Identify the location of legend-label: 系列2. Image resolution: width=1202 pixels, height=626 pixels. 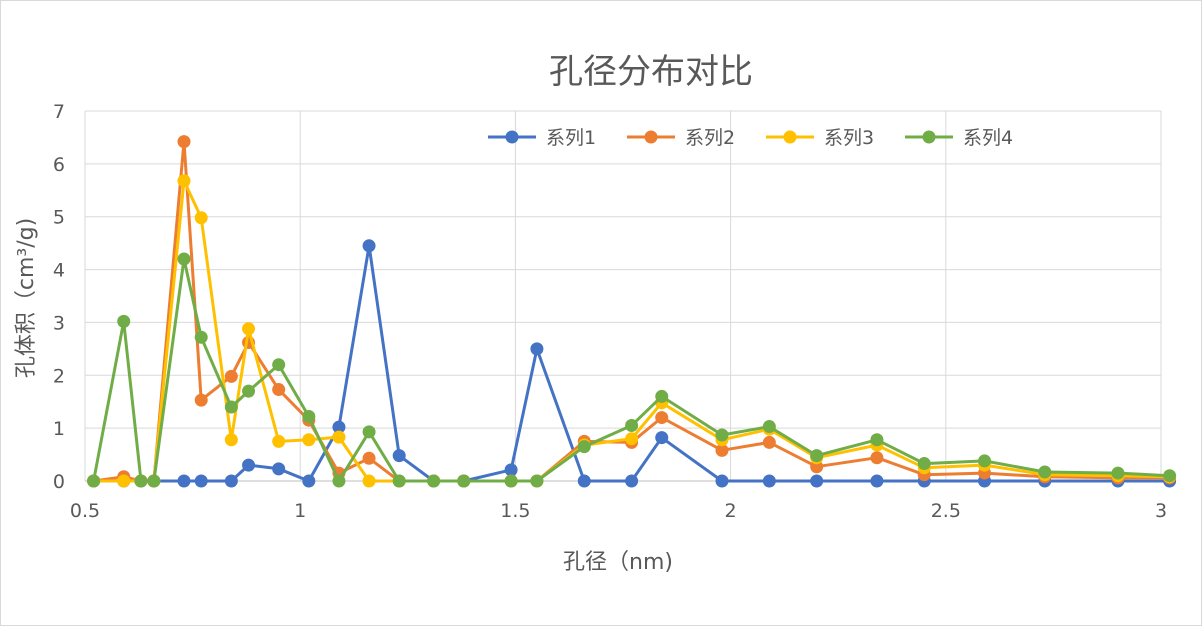
(710, 138).